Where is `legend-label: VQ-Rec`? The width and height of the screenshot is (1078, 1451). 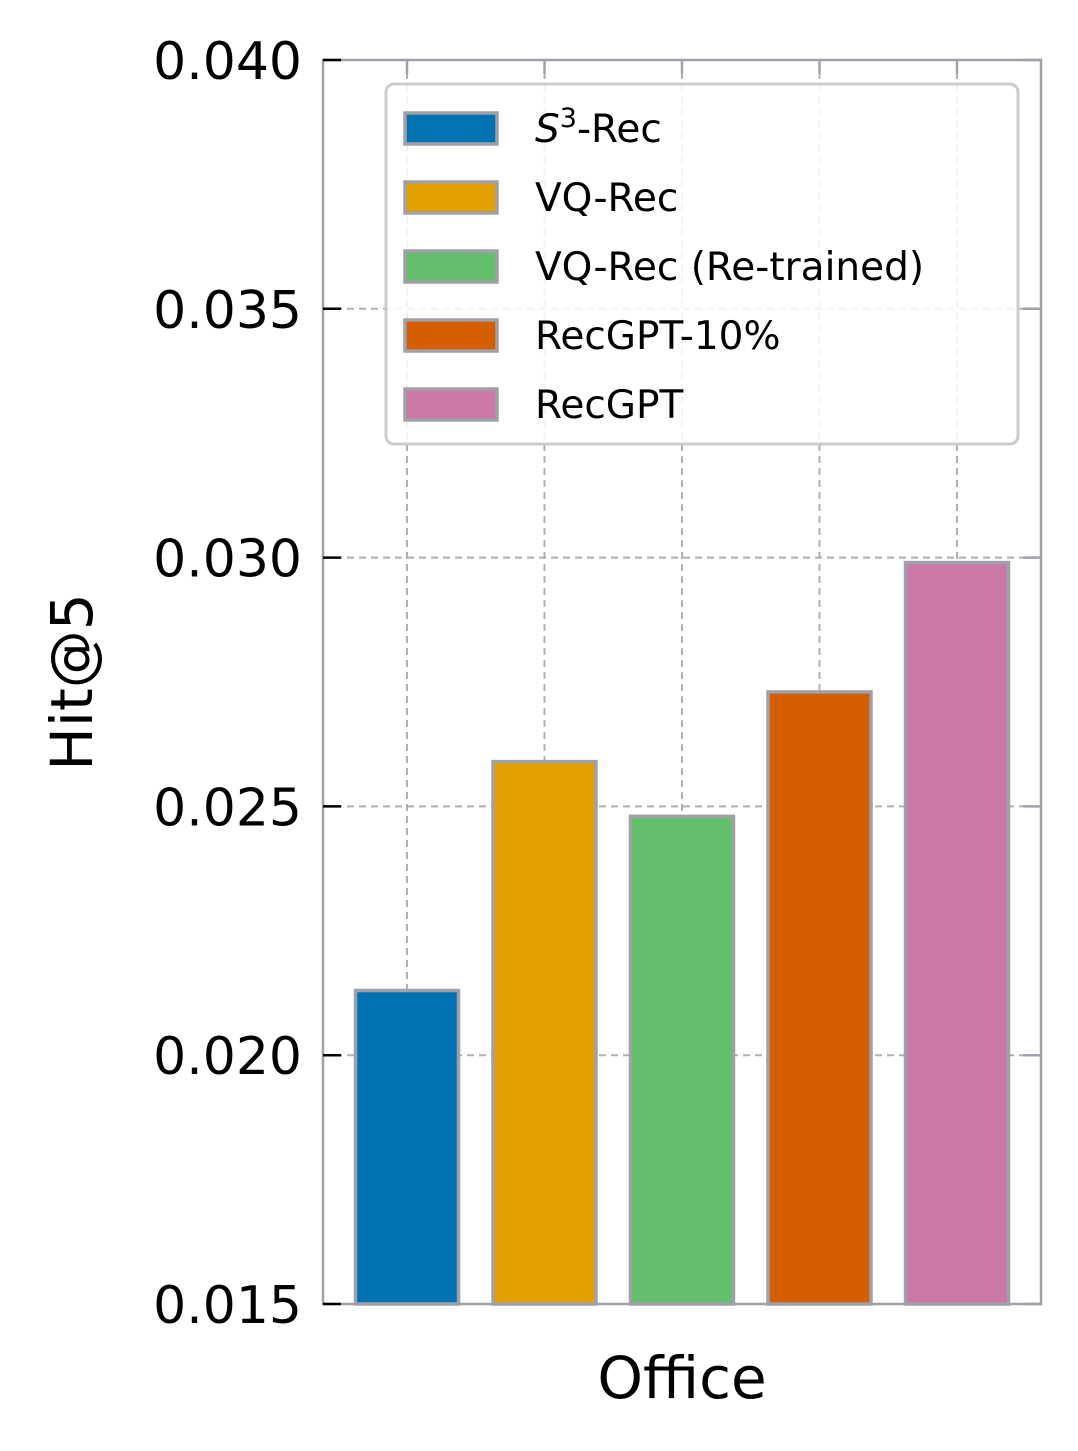 legend-label: VQ-Rec is located at coordinates (606, 198).